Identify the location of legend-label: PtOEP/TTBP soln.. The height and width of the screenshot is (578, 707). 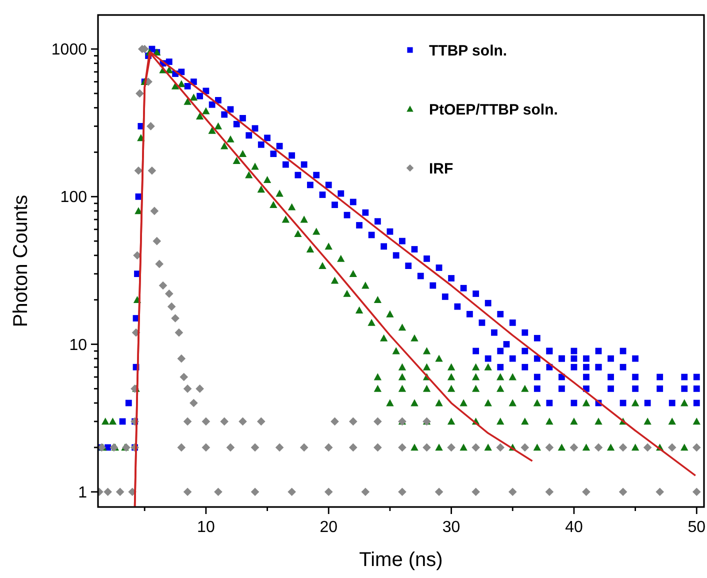
(493, 109).